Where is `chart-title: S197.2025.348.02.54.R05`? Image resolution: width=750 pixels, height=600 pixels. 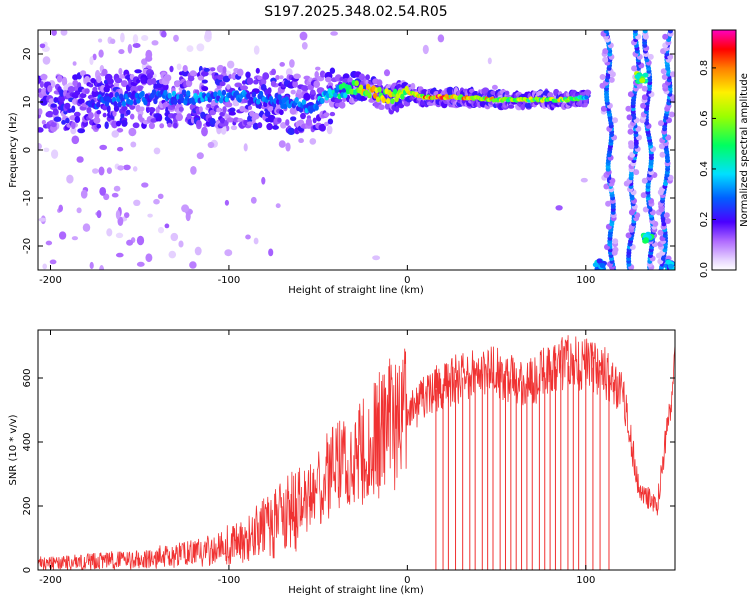
chart-title: S197.2025.348.02.54.R05 is located at coordinates (355, 12).